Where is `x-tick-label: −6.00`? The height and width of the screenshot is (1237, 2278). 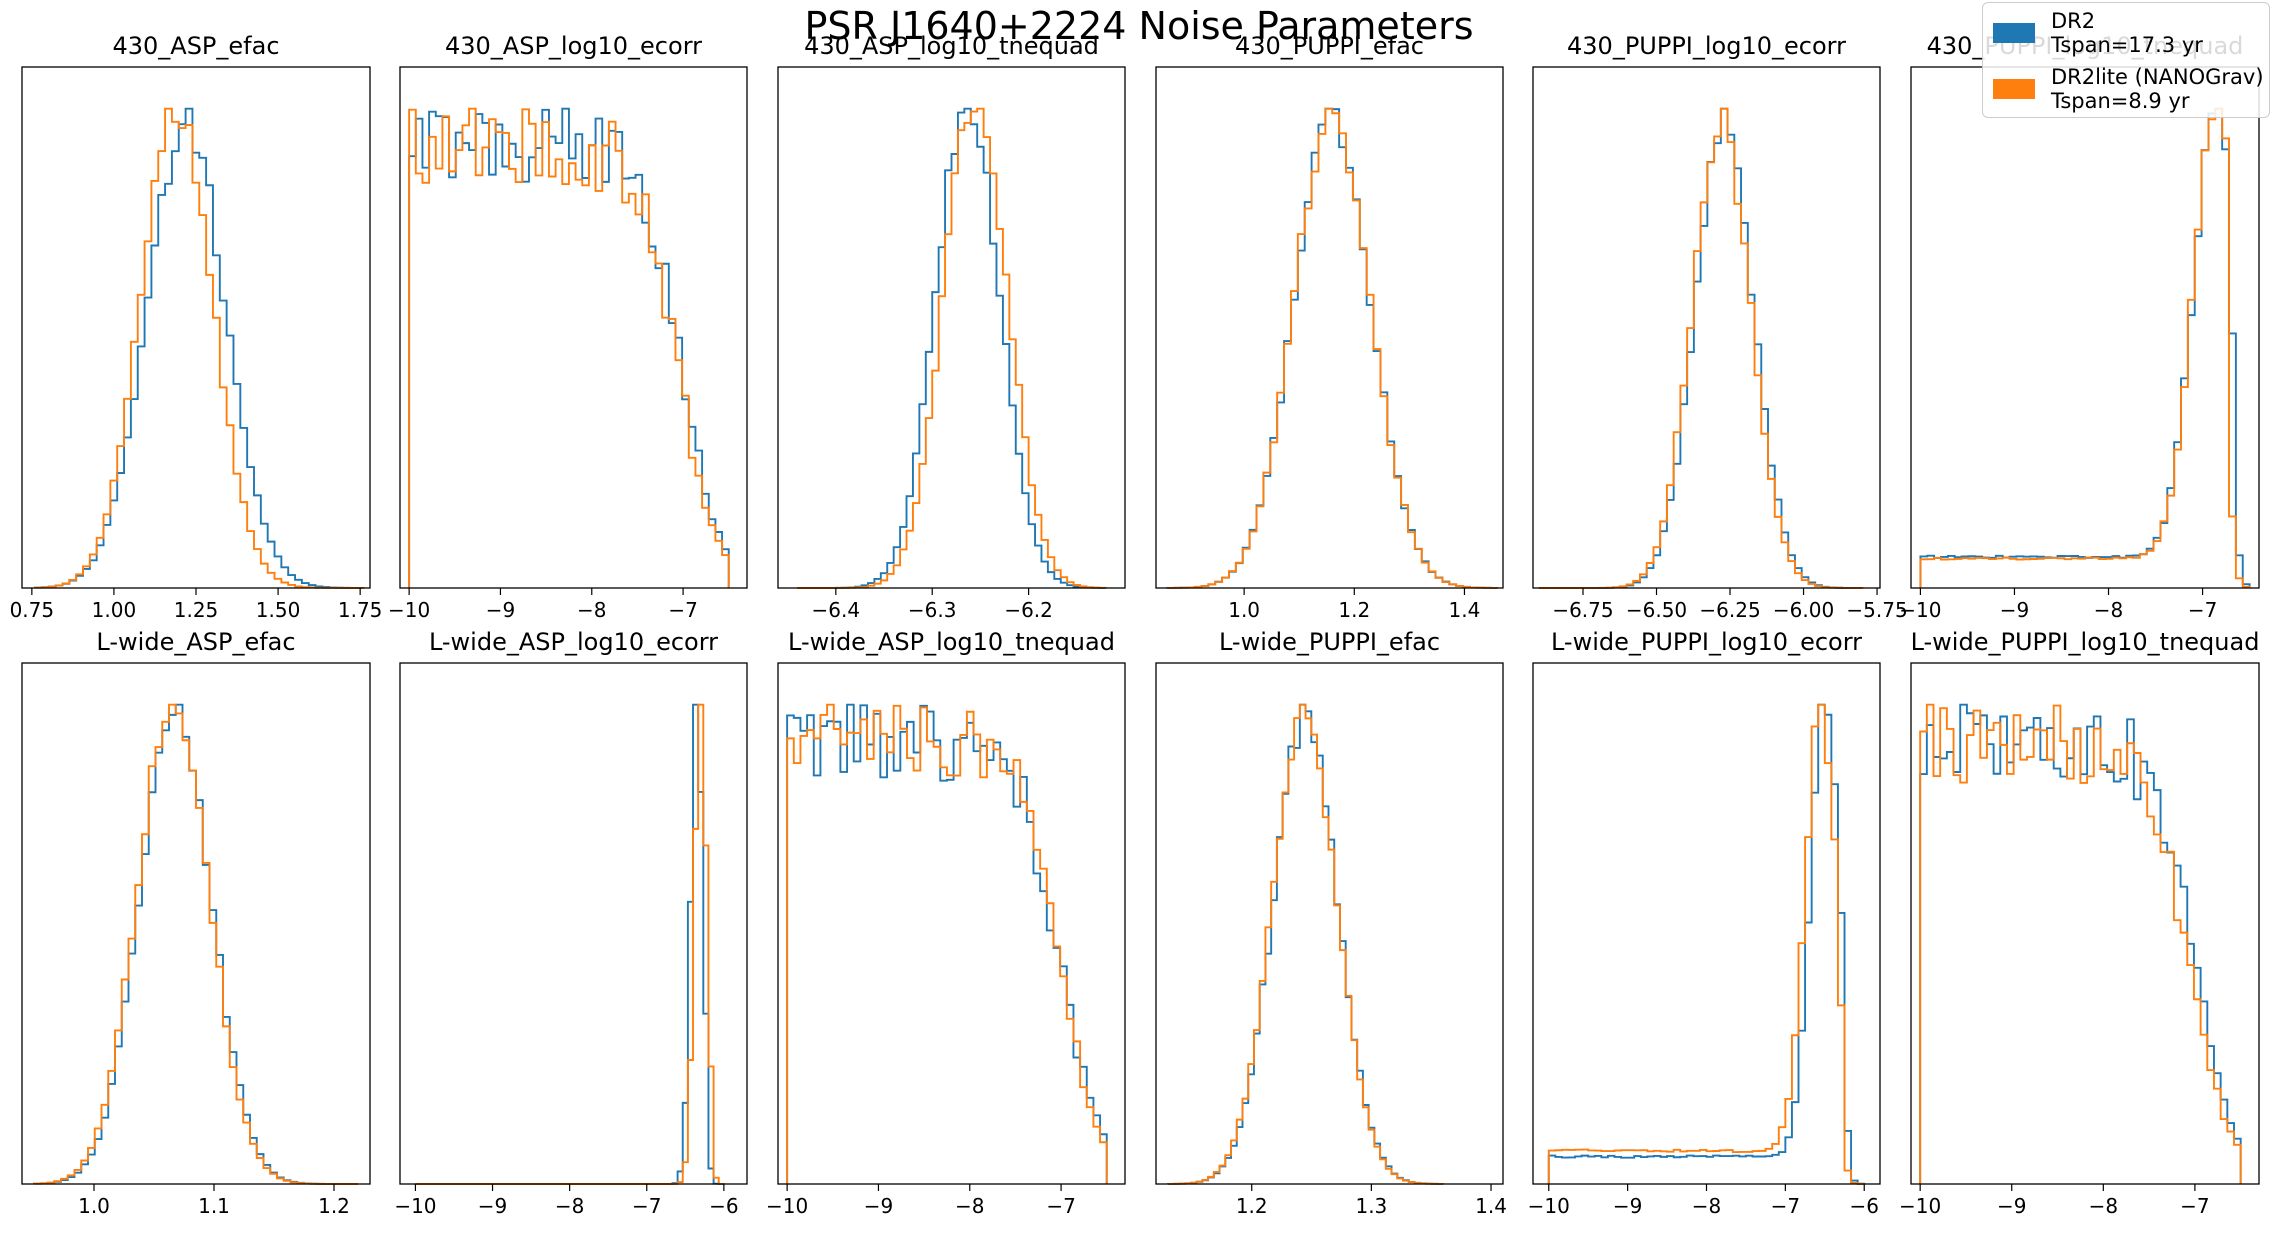
x-tick-label: −6.00 is located at coordinates (1803, 610).